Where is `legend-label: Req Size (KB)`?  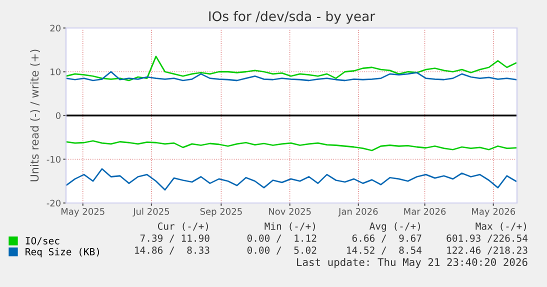 legend-label: Req Size (KB) is located at coordinates (62, 253).